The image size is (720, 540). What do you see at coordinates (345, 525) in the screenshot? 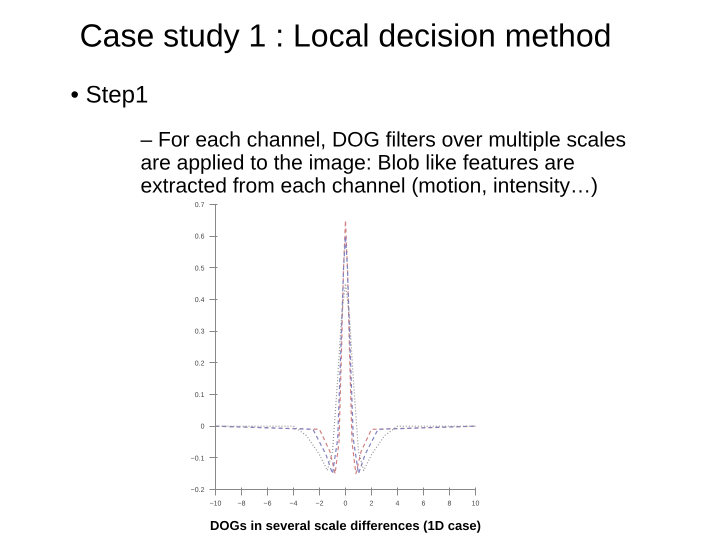
I see `text: DOGs in several scale differences (1D case)` at bounding box center [345, 525].